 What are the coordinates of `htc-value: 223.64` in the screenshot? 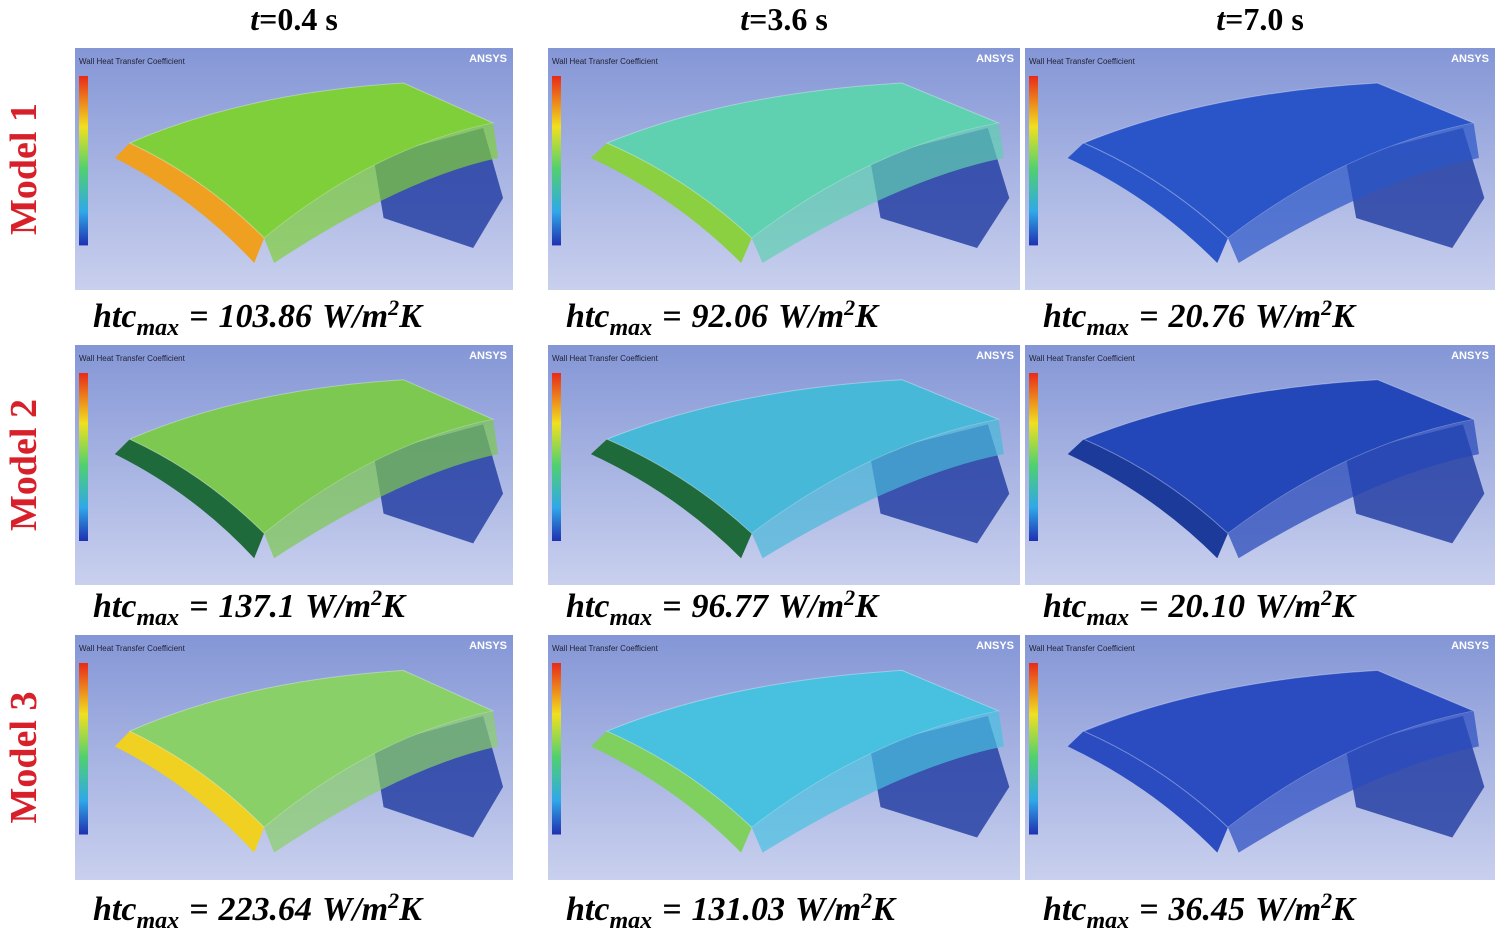 It's located at (265, 909).